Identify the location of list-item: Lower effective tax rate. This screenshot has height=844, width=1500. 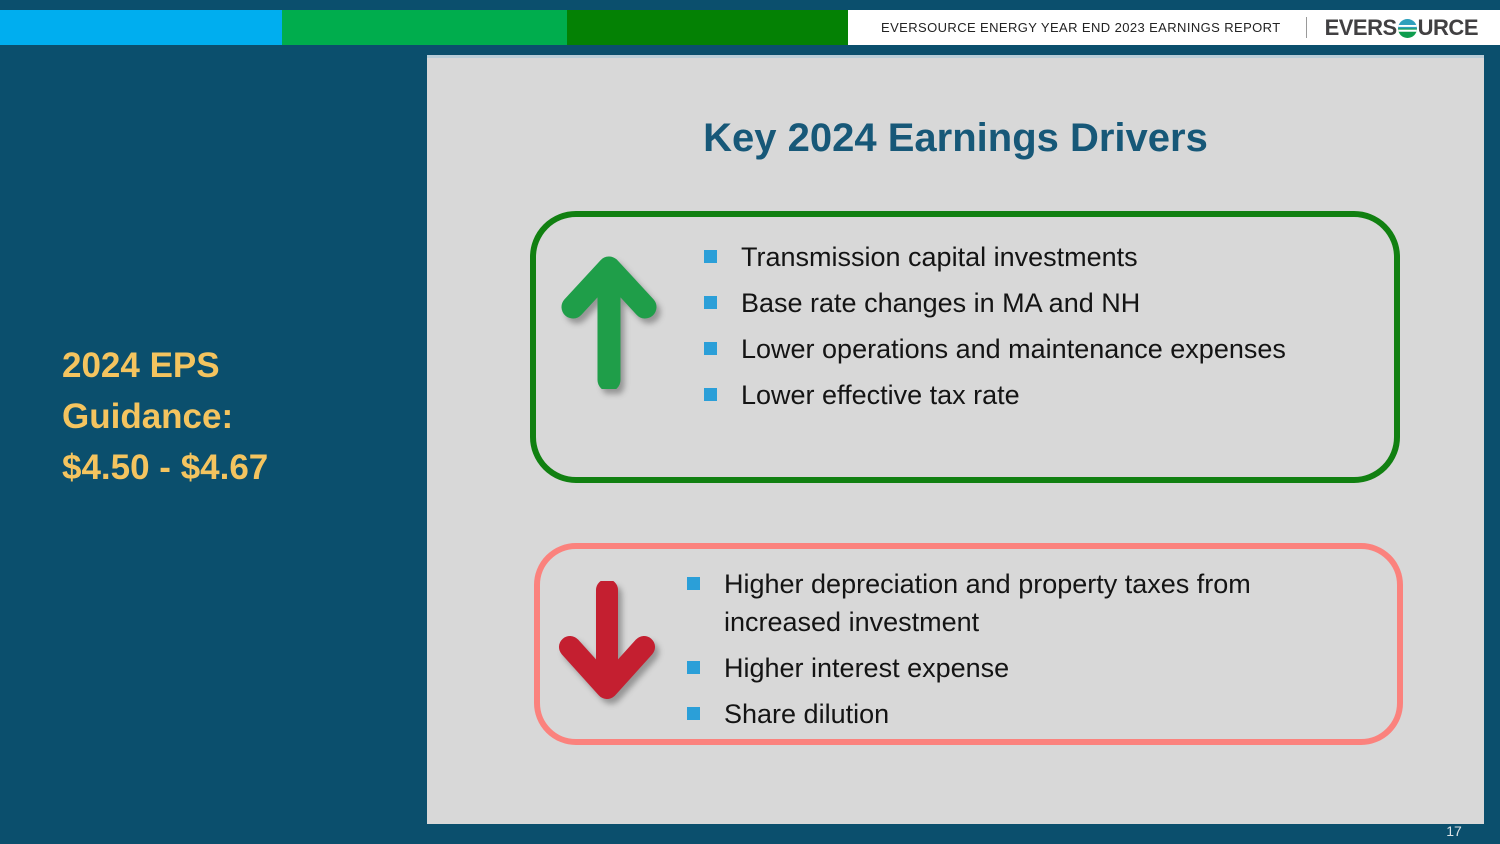
(995, 395).